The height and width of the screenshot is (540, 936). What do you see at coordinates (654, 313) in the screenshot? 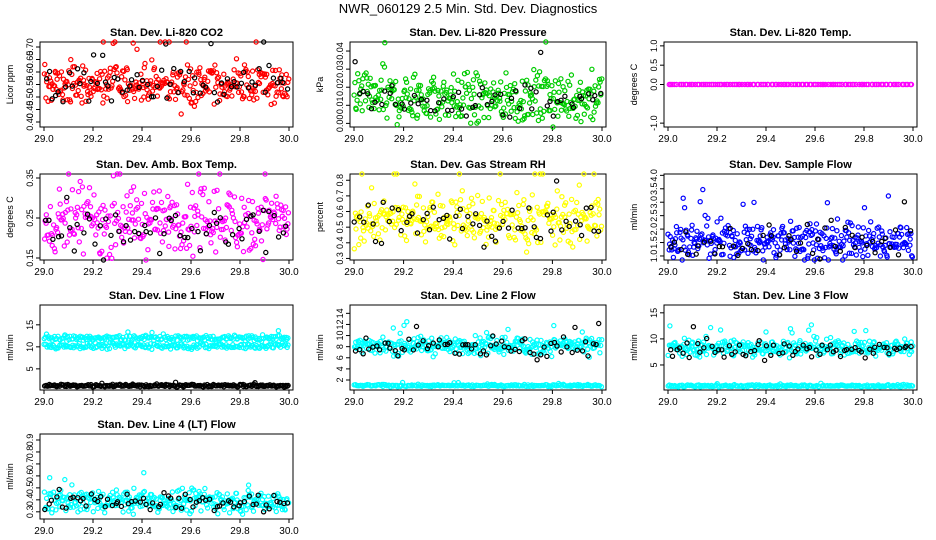
I see `y-tick-label: 15` at bounding box center [654, 313].